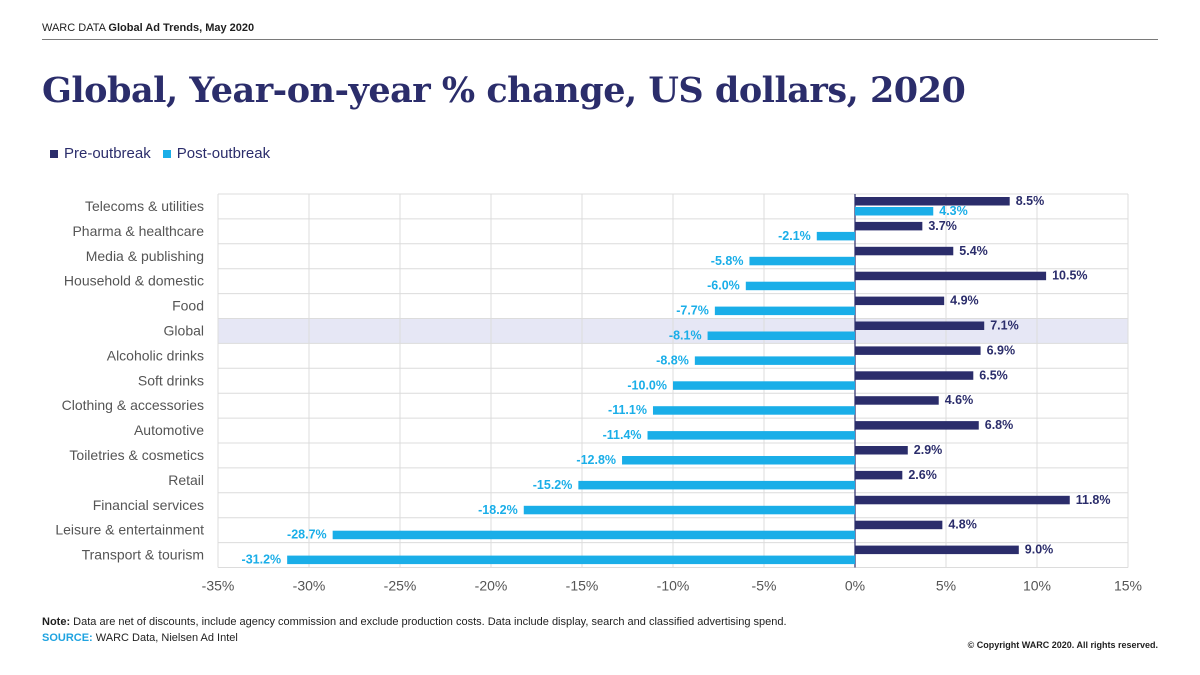 This screenshot has height=675, width=1200. Describe the element at coordinates (582, 586) in the screenshot. I see `x-tick-label: -15%` at that location.